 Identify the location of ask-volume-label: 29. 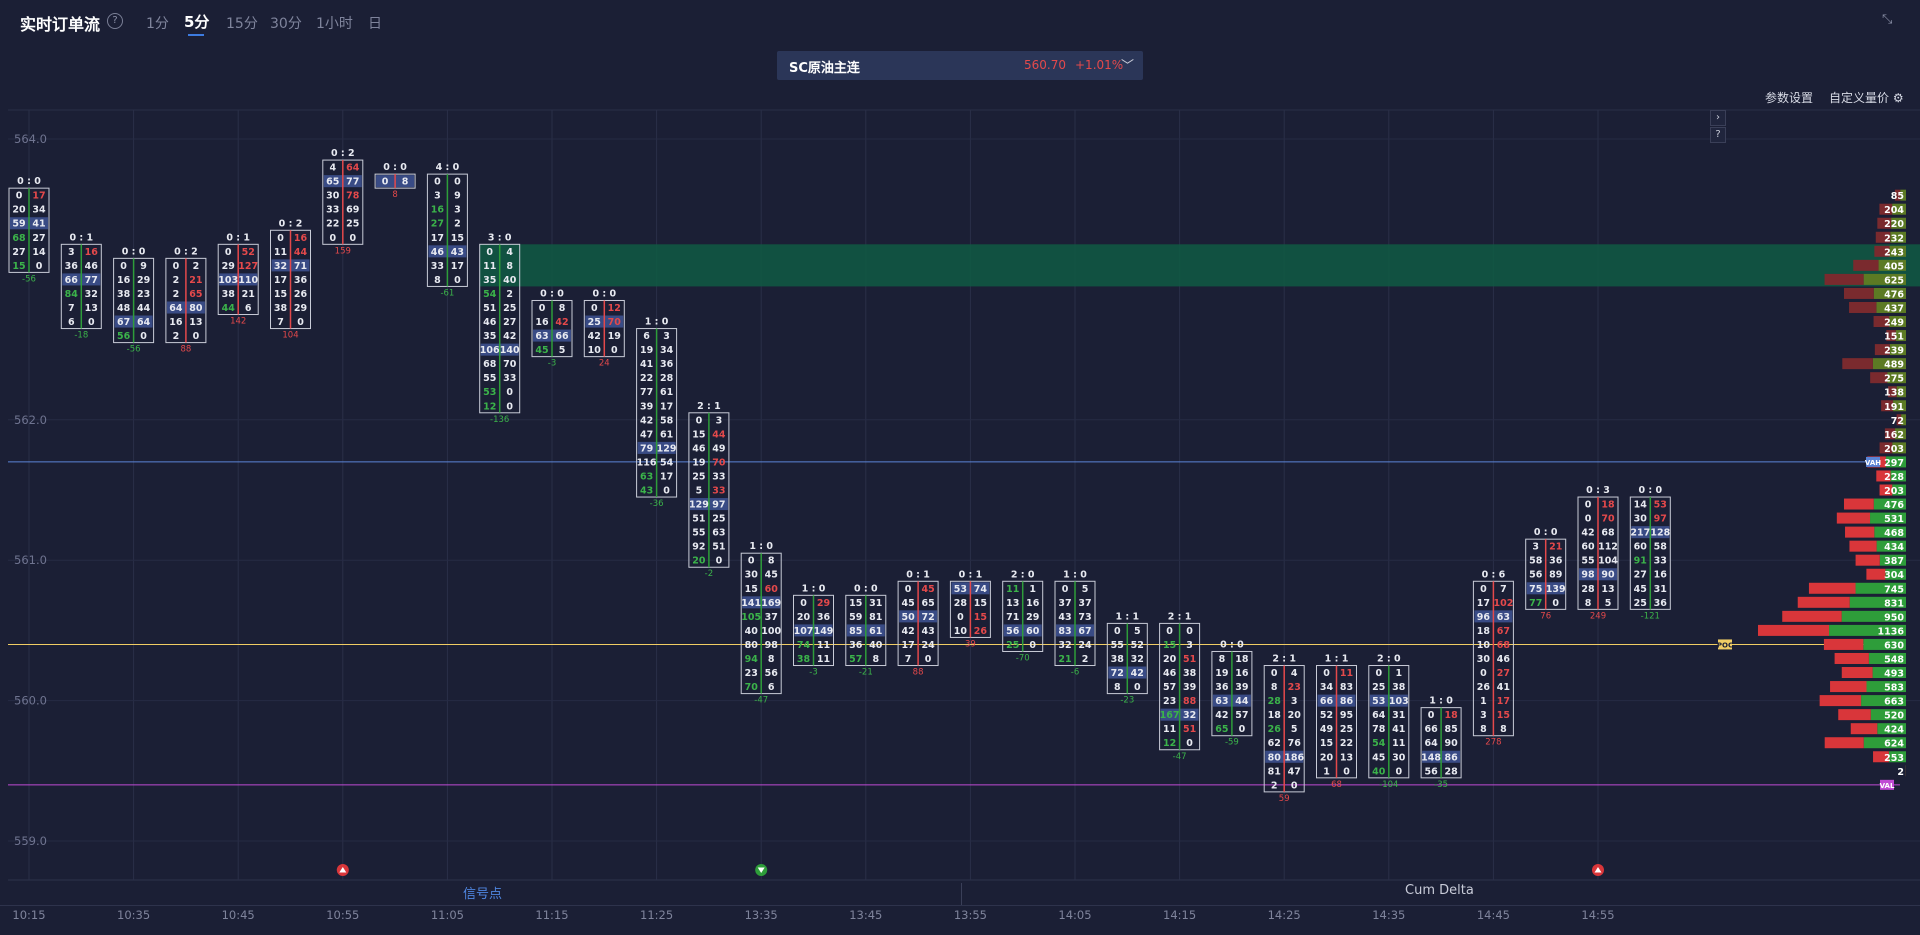
(1032, 617).